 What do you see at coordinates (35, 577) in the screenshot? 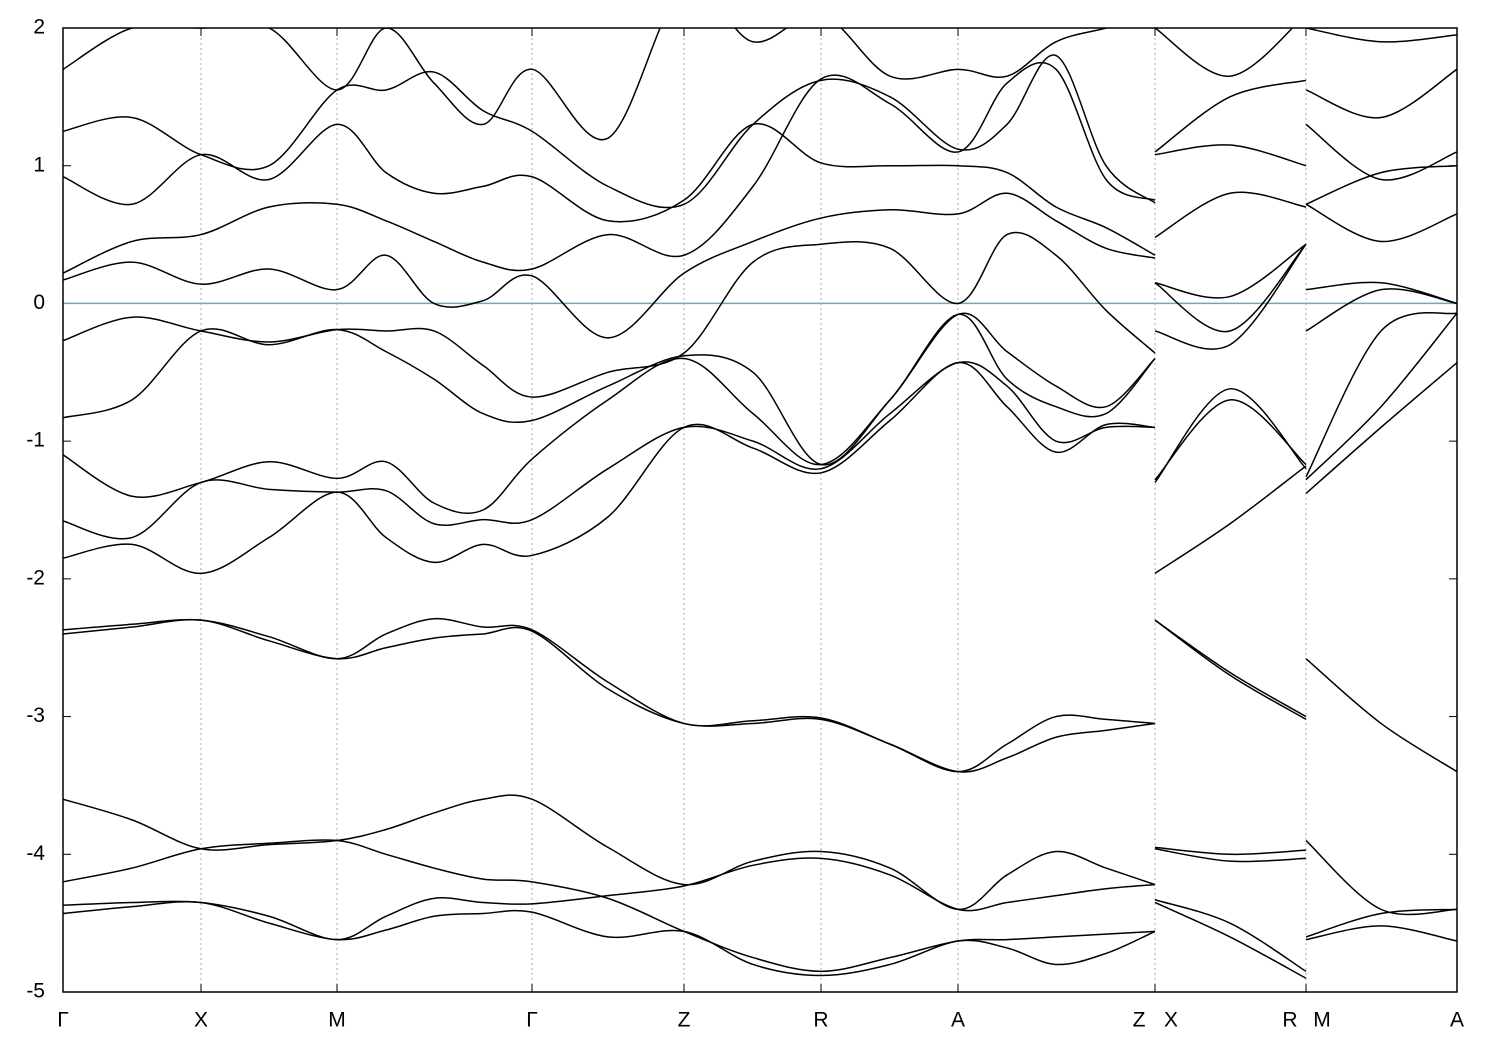
I see `y-tick-label: -2` at bounding box center [35, 577].